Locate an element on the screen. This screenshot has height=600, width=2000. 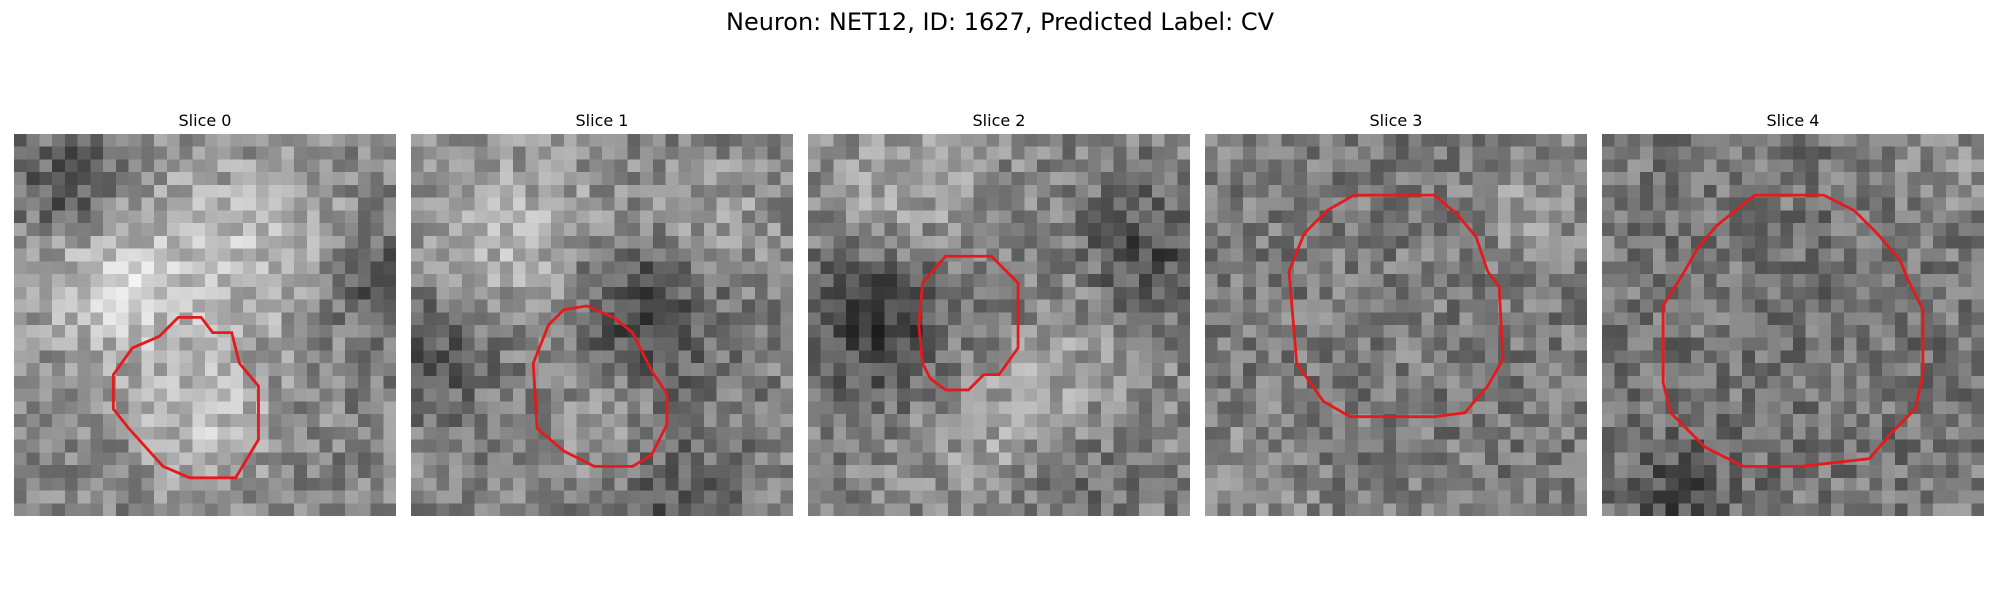
slice-title-3: Slice 3 is located at coordinates (1396, 121).